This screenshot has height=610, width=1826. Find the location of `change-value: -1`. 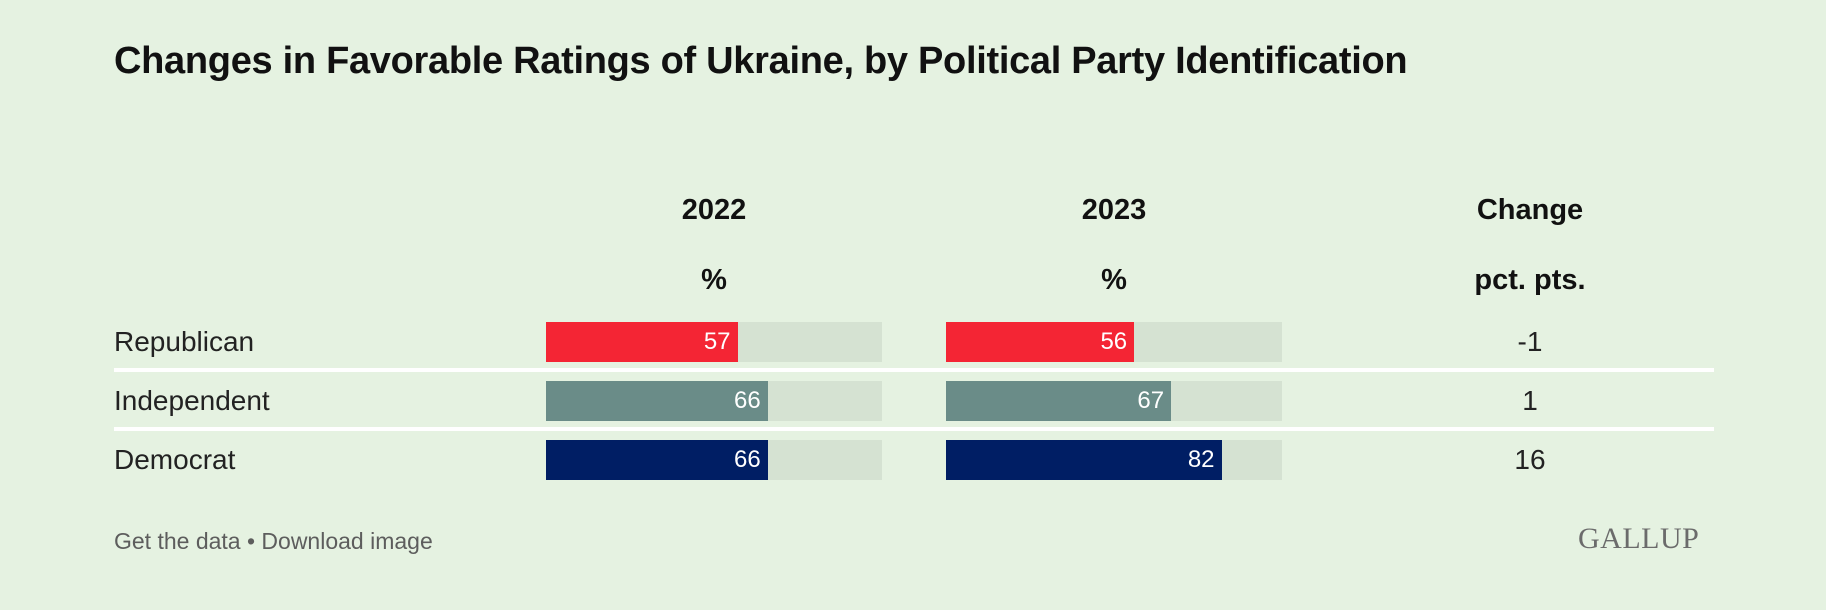

change-value: -1 is located at coordinates (1530, 341).